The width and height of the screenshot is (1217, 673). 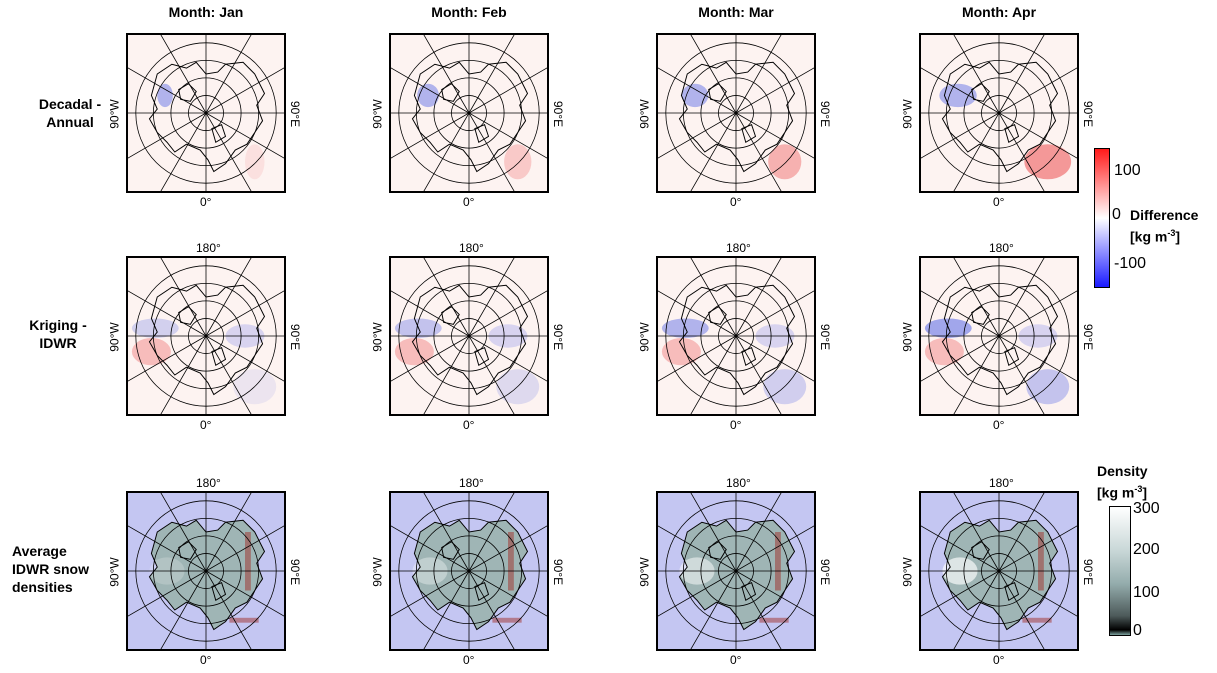 I want to click on density-colorbar, so click(x=1120, y=571).